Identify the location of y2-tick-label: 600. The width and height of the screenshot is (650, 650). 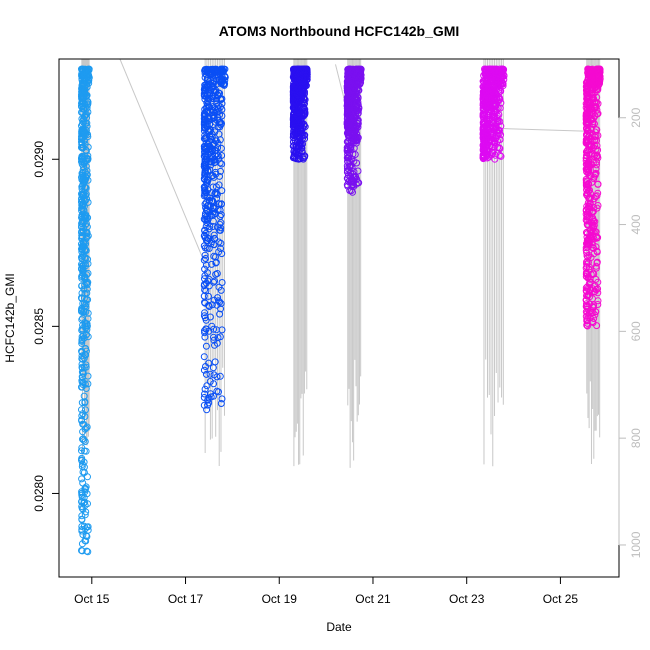
(636, 331).